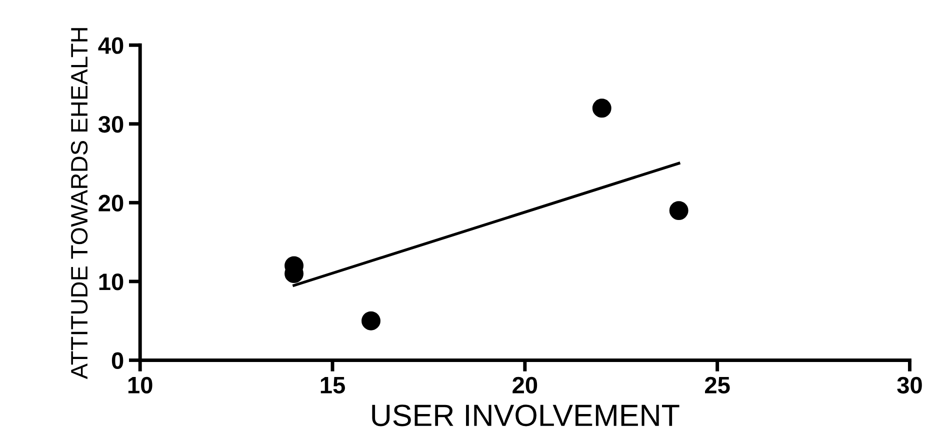  Describe the element at coordinates (111, 45) in the screenshot. I see `y-tick-label: 40` at that location.